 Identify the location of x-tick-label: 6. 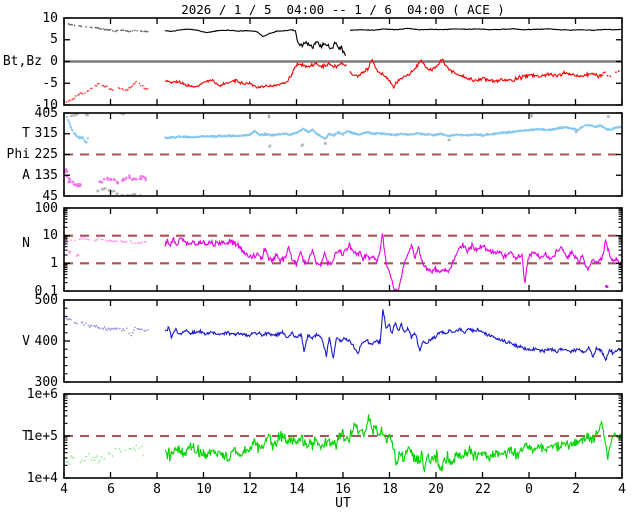
(111, 489).